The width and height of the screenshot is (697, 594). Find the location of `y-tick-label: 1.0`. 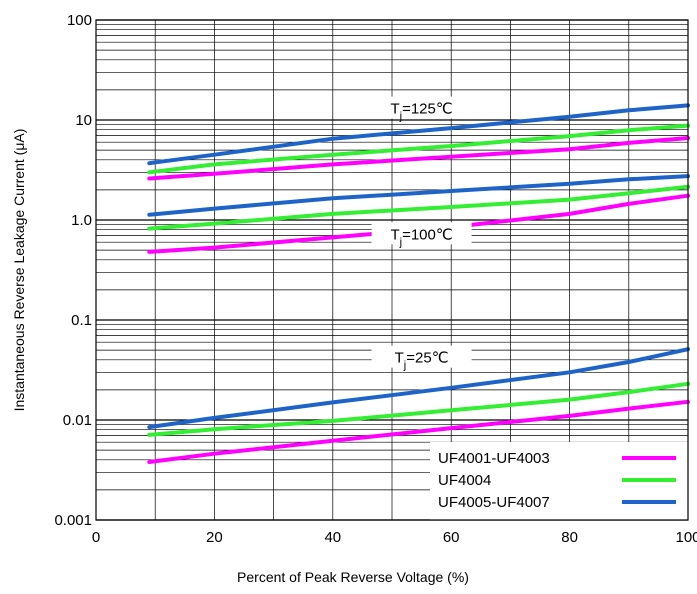

y-tick-label: 1.0 is located at coordinates (81, 220).